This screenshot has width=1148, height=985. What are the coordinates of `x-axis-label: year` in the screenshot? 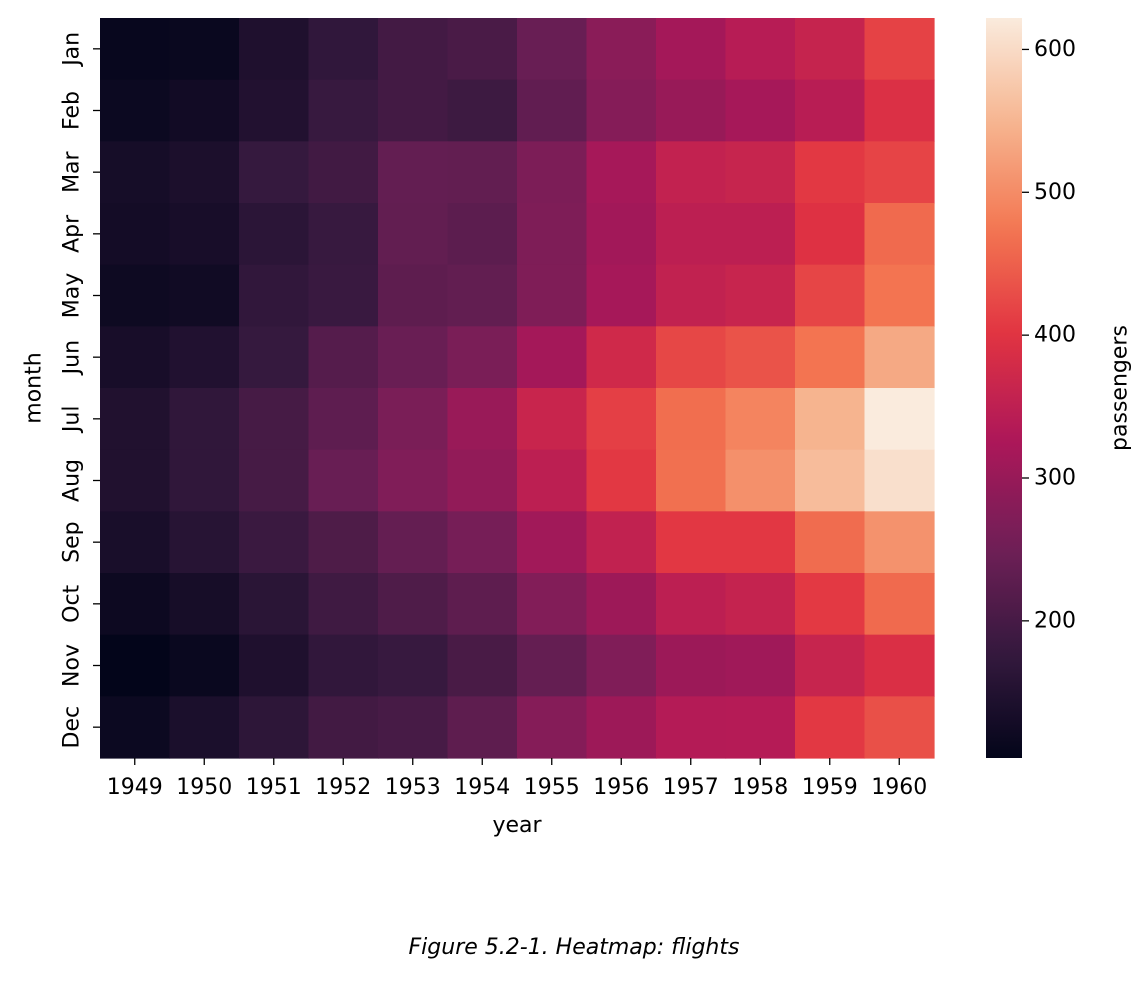 It's located at (517, 825).